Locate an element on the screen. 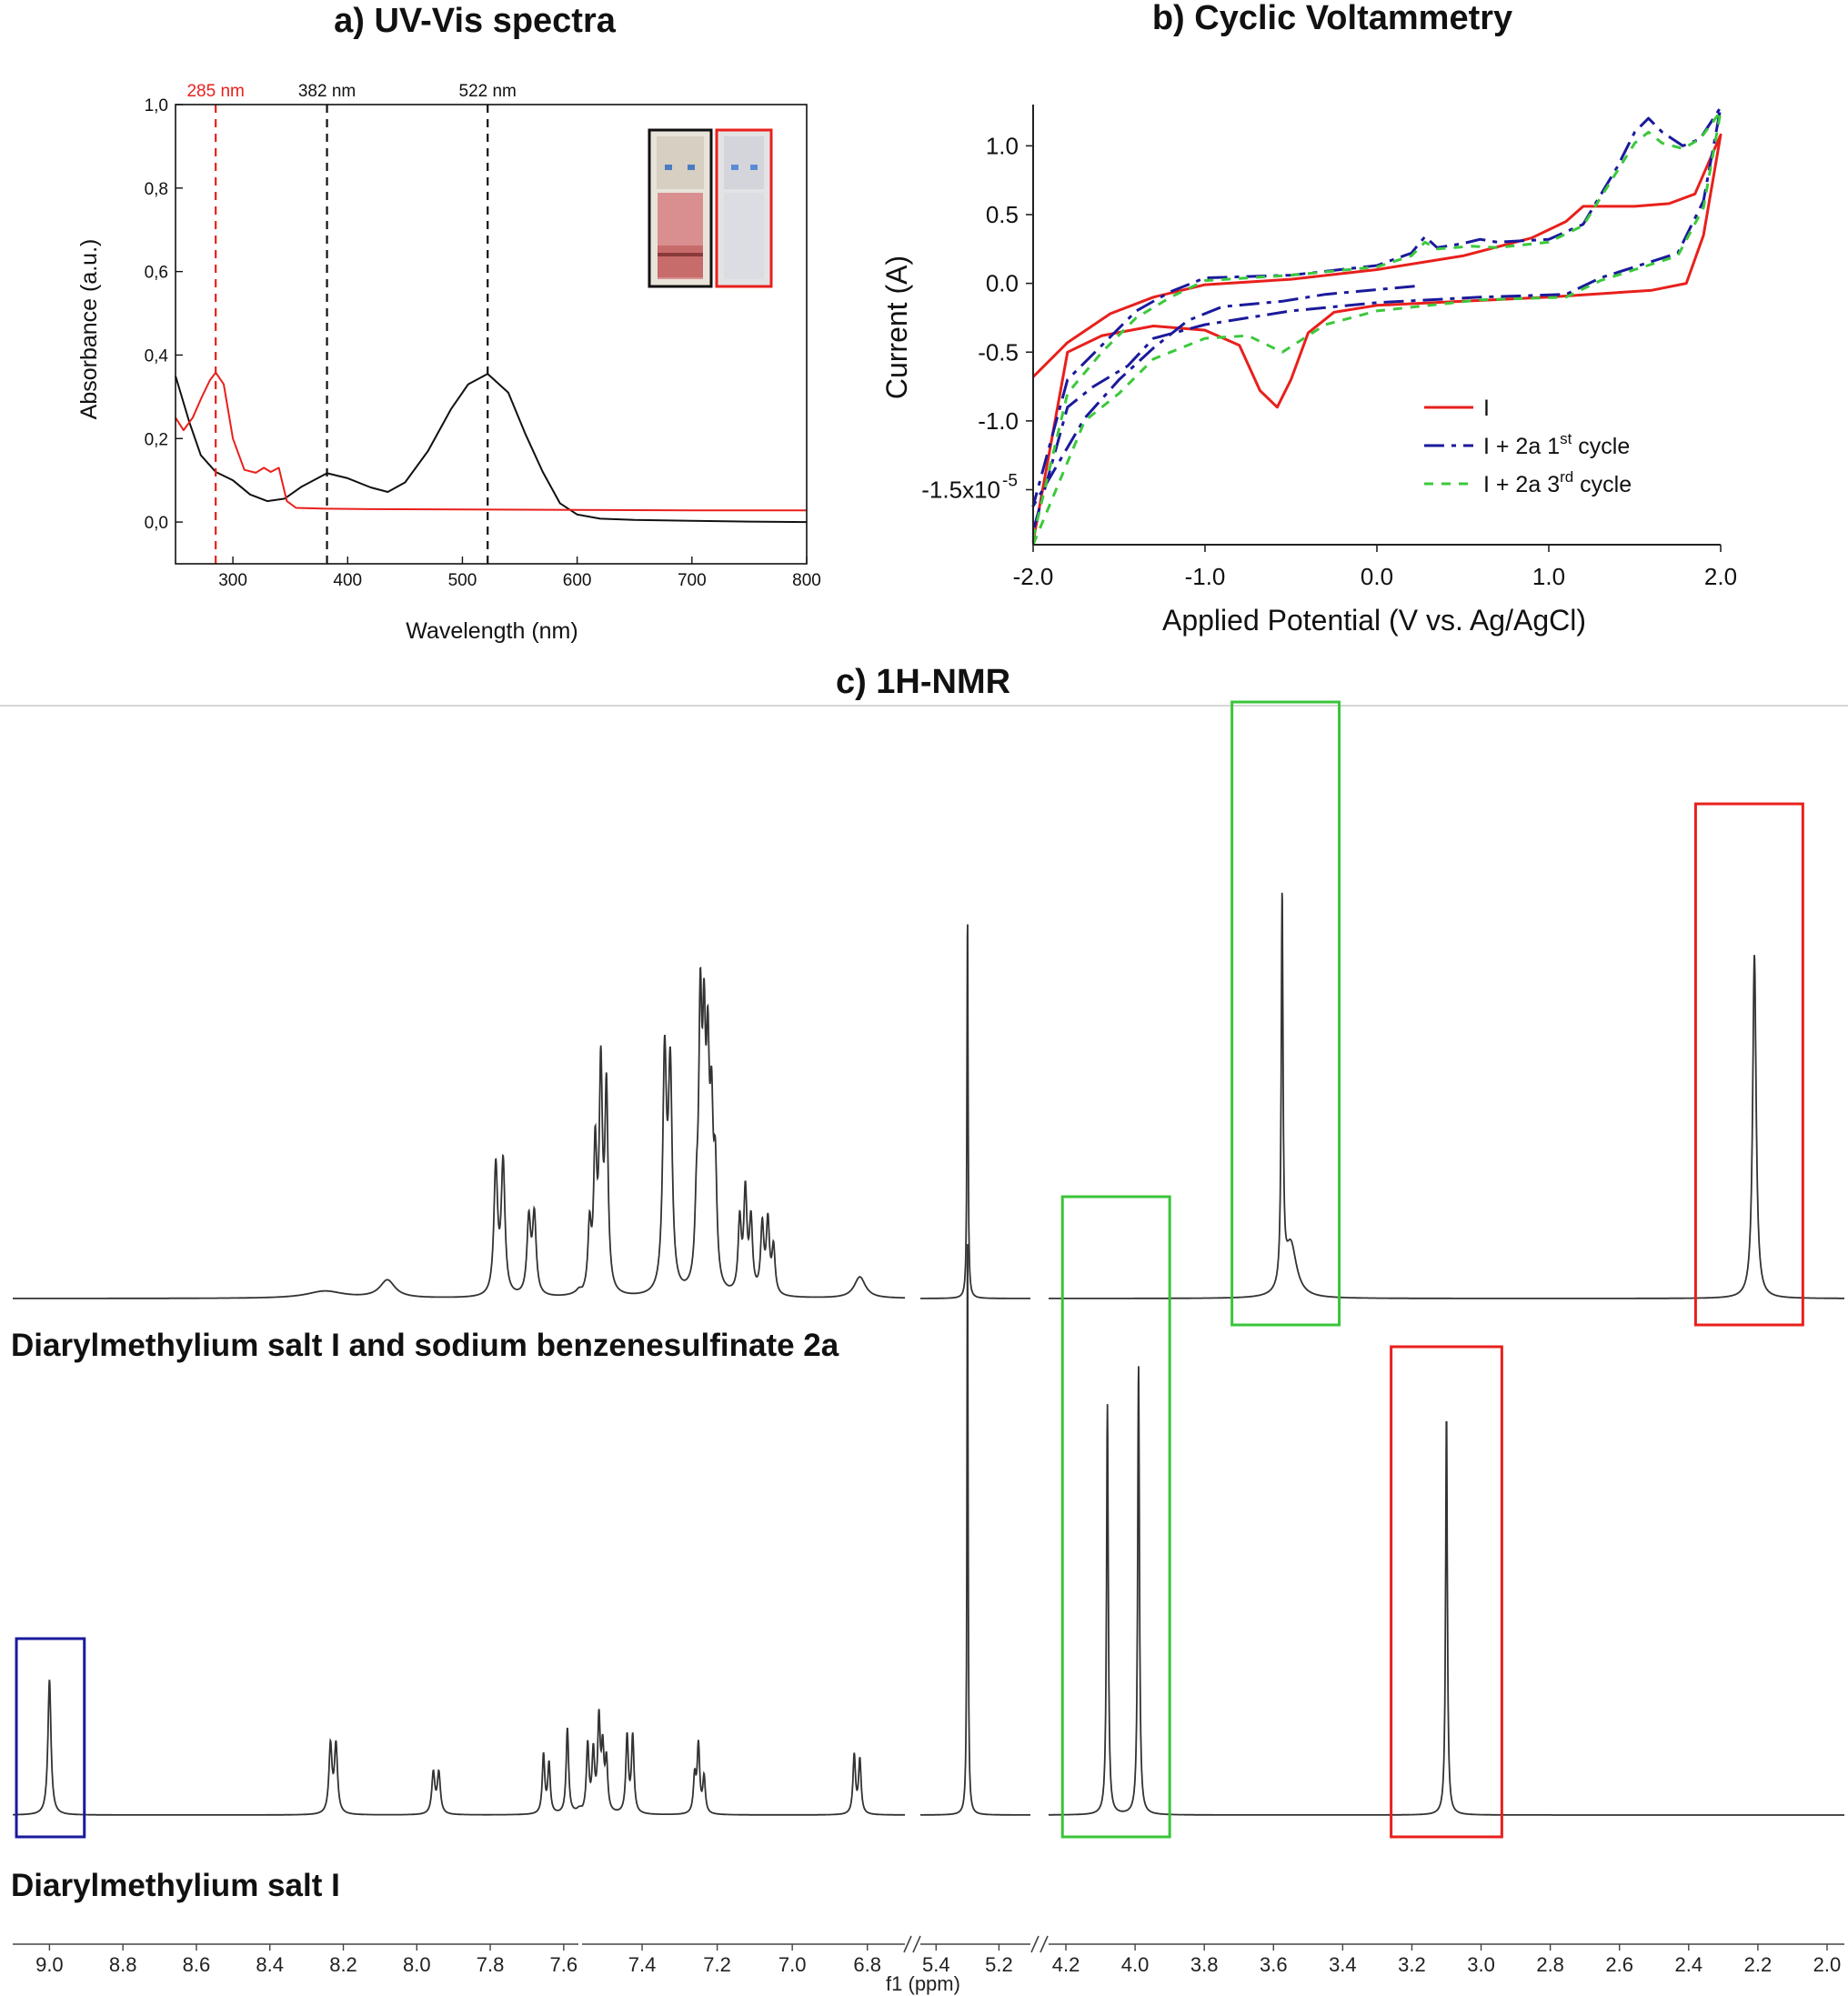  nmr-x-axis-label: f1 (ppm) is located at coordinates (923, 1983).